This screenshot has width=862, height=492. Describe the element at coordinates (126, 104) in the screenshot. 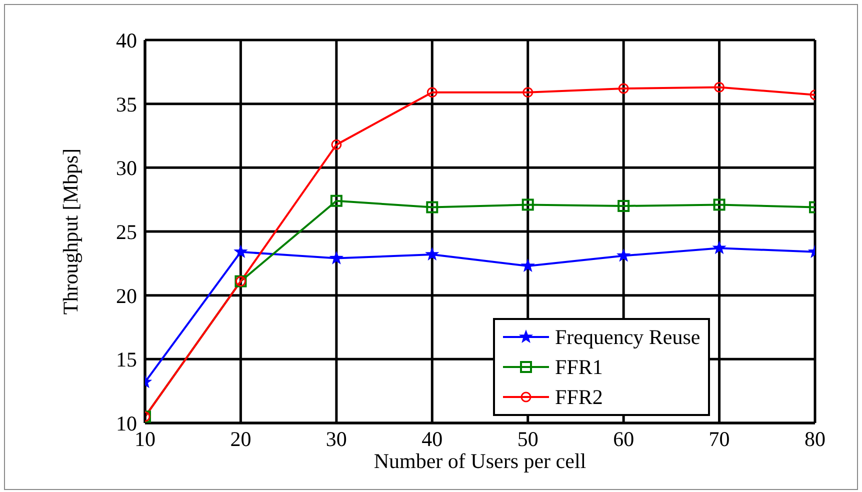

I see `y-tick-label: 35` at that location.